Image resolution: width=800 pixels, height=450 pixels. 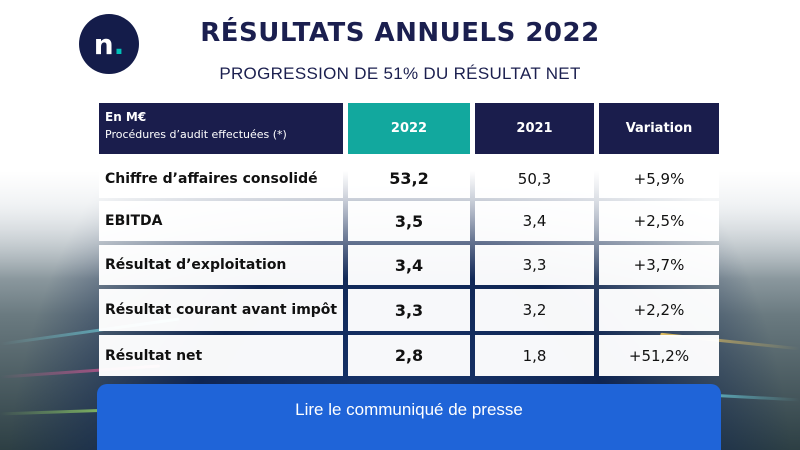 What do you see at coordinates (659, 221) in the screenshot?
I see `value-variation: +2,5%` at bounding box center [659, 221].